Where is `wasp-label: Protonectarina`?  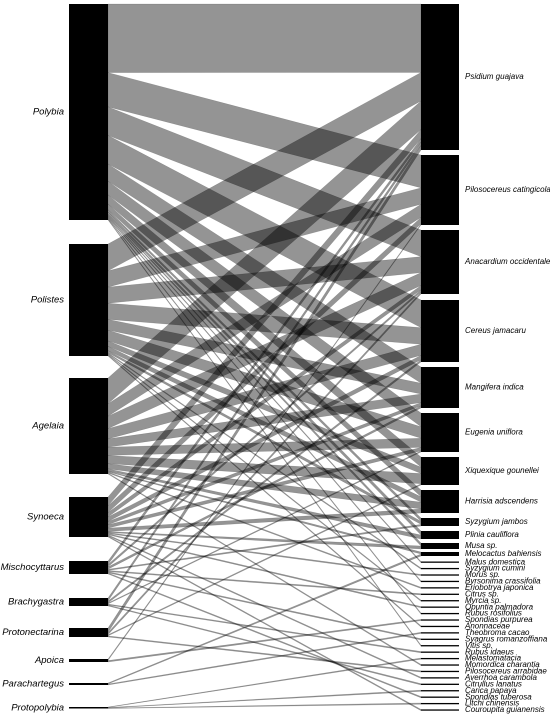
wasp-label: Protonectarina is located at coordinates (33, 632).